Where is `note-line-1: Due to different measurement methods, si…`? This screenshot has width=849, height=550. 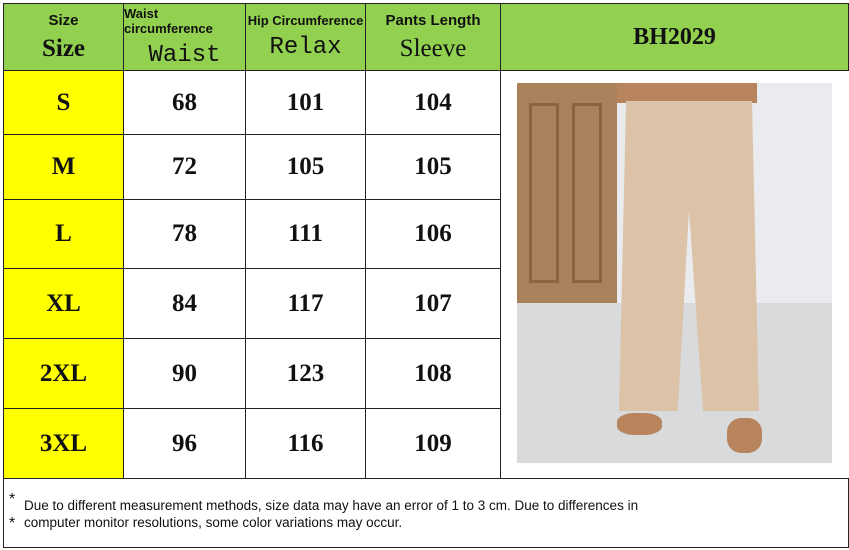 note-line-1: Due to different measurement methods, si… is located at coordinates (331, 505).